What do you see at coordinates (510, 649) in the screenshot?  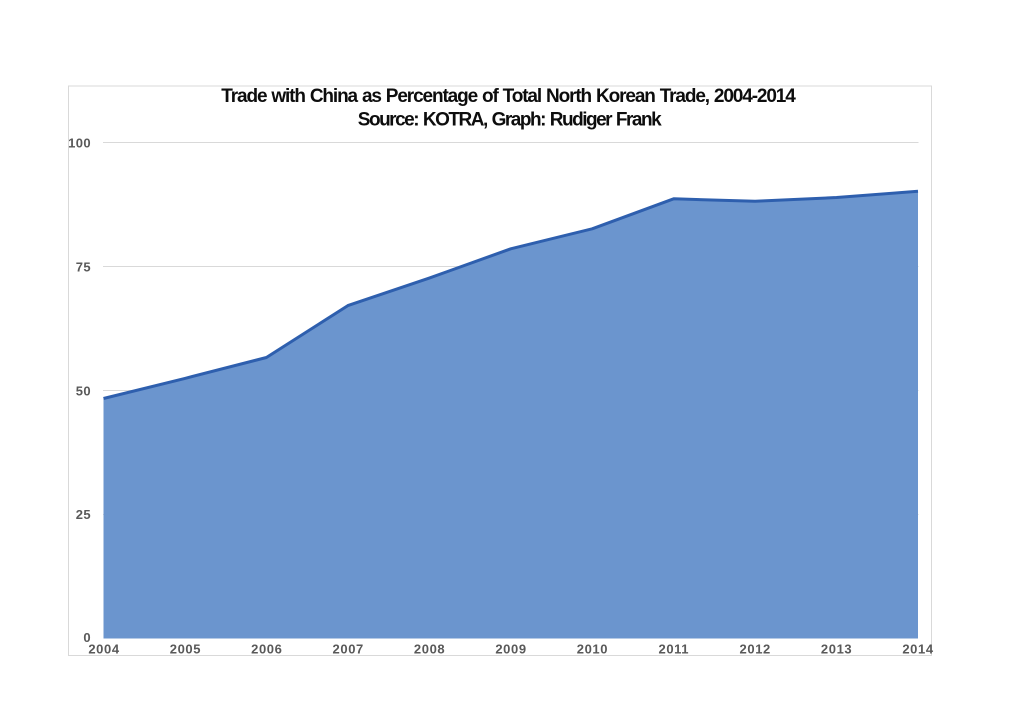 I see `svg-text: 2009` at bounding box center [510, 649].